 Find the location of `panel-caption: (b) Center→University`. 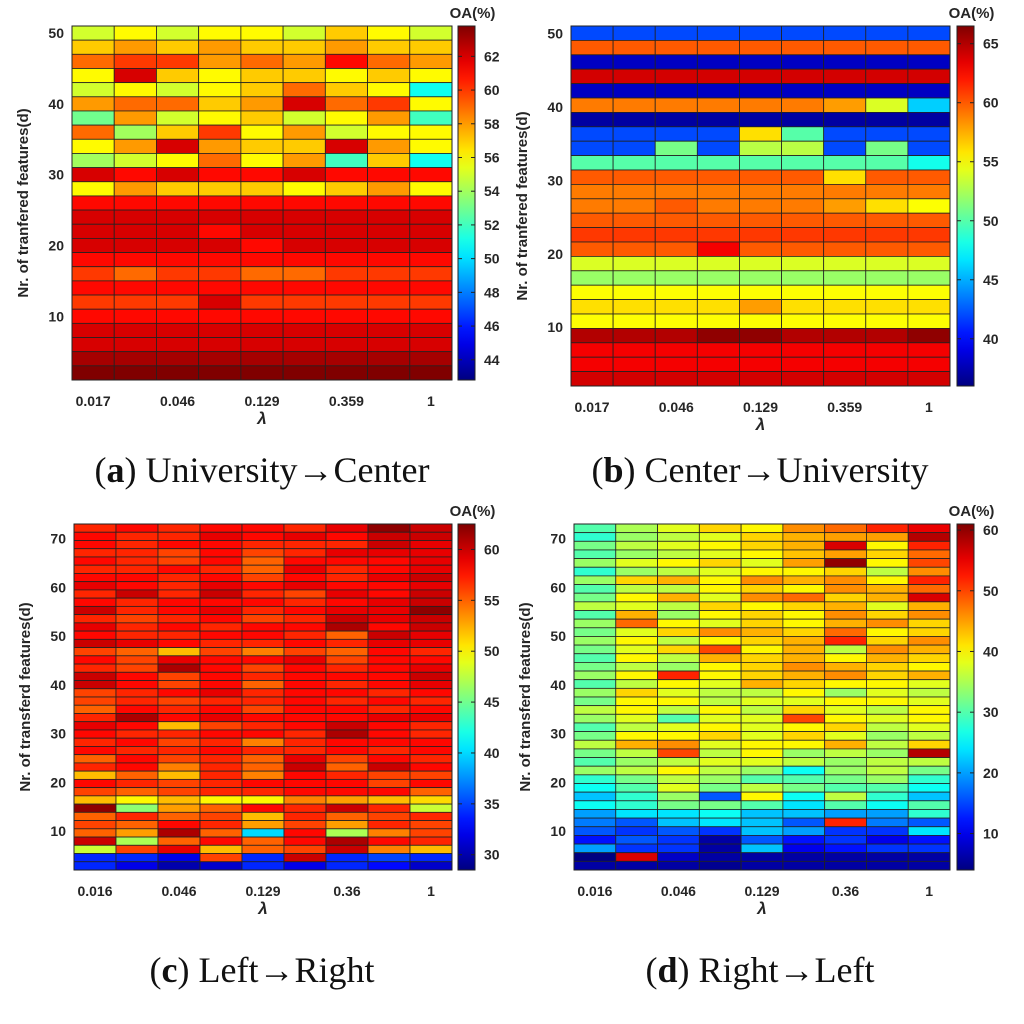

panel-caption: (b) Center→University is located at coordinates (760, 470).